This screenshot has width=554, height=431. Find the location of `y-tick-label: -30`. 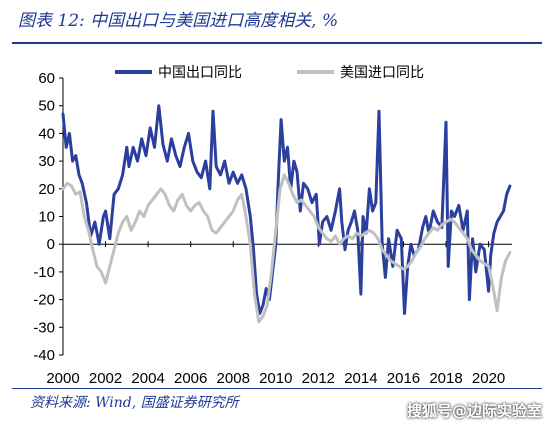

y-tick-label: -30 is located at coordinates (44, 327).